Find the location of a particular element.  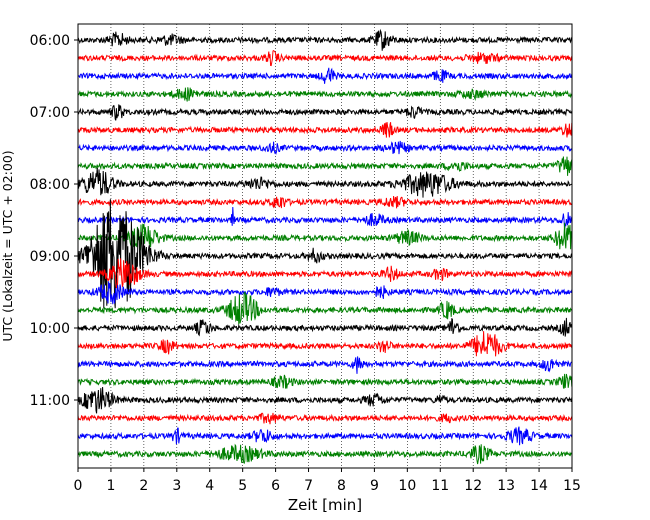

x-tick-label: 8 is located at coordinates (341, 486).